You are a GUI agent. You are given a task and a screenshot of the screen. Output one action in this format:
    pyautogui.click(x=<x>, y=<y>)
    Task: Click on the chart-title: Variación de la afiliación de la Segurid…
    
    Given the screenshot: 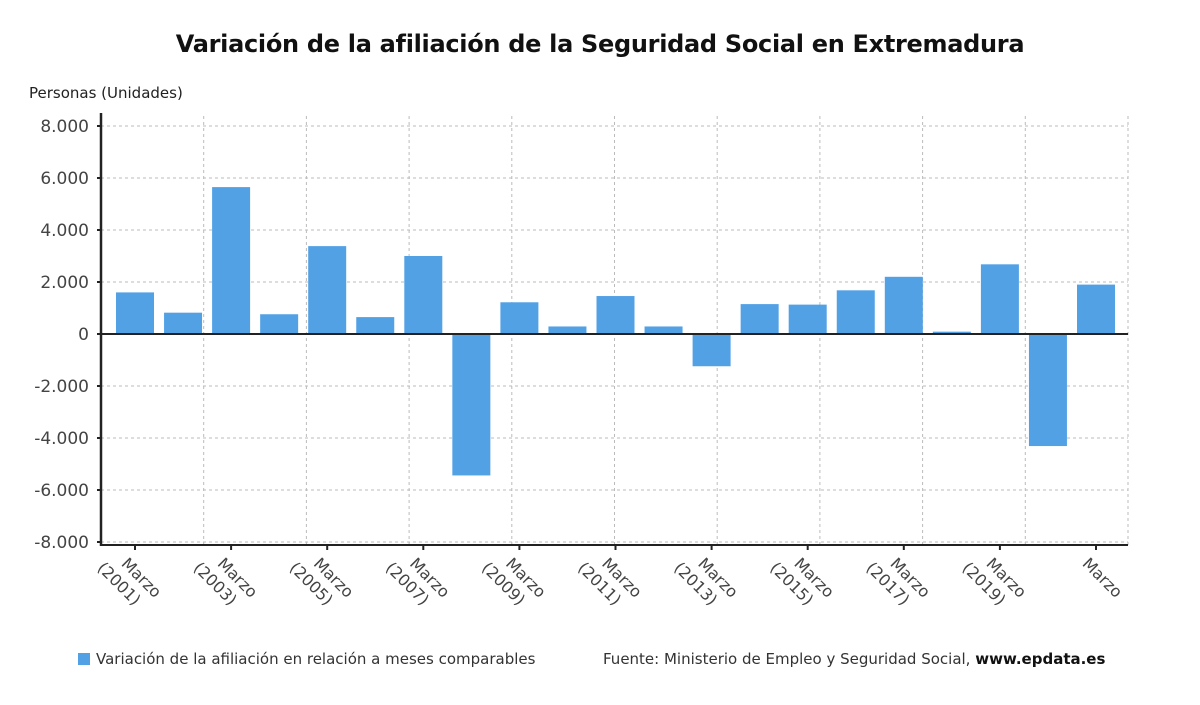 What is the action you would take?
    pyautogui.click(x=600, y=44)
    